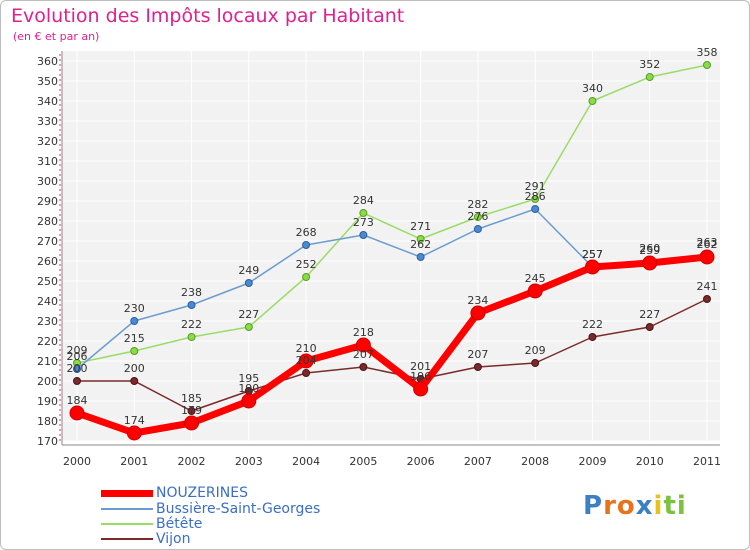 This screenshot has height=550, width=750. What do you see at coordinates (127, 524) in the screenshot?
I see `legend-swatch-betete` at bounding box center [127, 524].